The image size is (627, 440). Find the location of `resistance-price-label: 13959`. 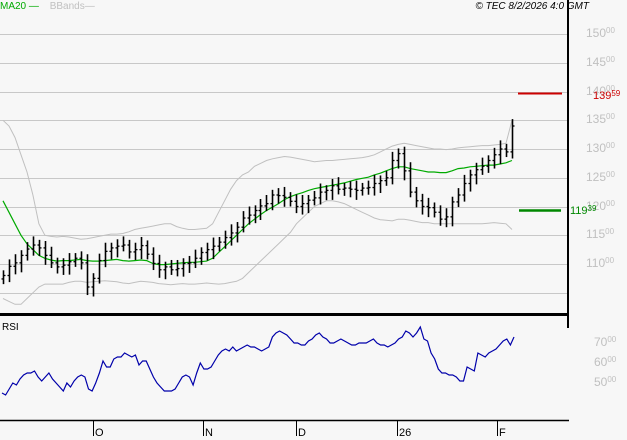

resistance-price-label: 13959 is located at coordinates (607, 95).